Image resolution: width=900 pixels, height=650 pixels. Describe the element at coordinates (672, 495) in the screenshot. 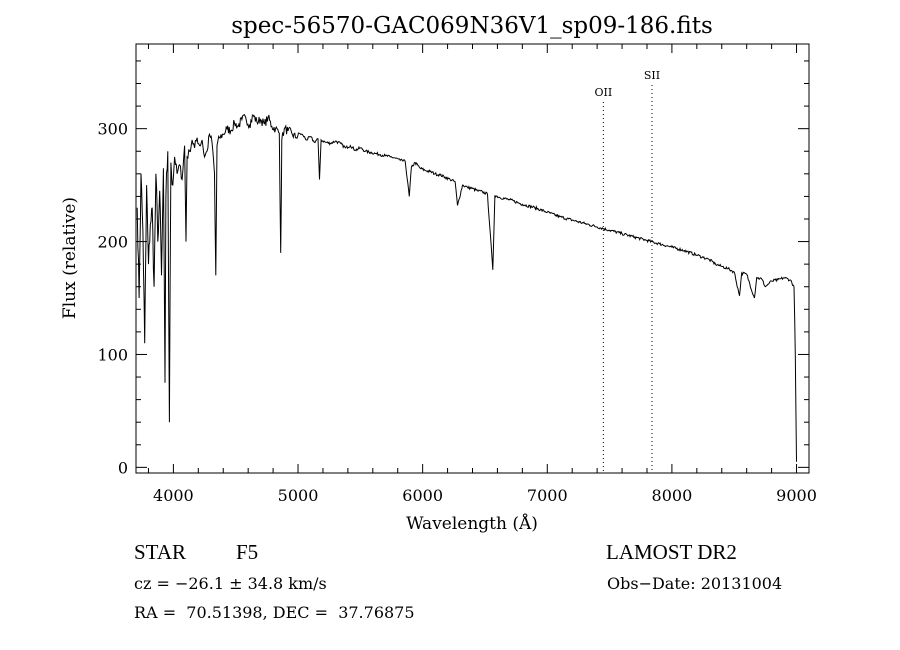

I see `x-tick-label: 8000` at that location.